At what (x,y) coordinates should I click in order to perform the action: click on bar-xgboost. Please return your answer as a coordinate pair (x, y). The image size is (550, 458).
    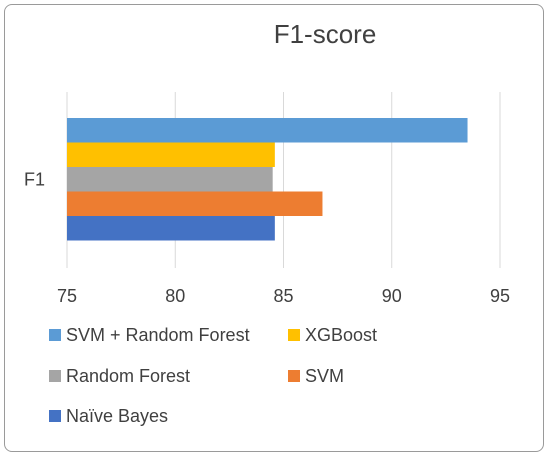
    Looking at the image, I should click on (171, 154).